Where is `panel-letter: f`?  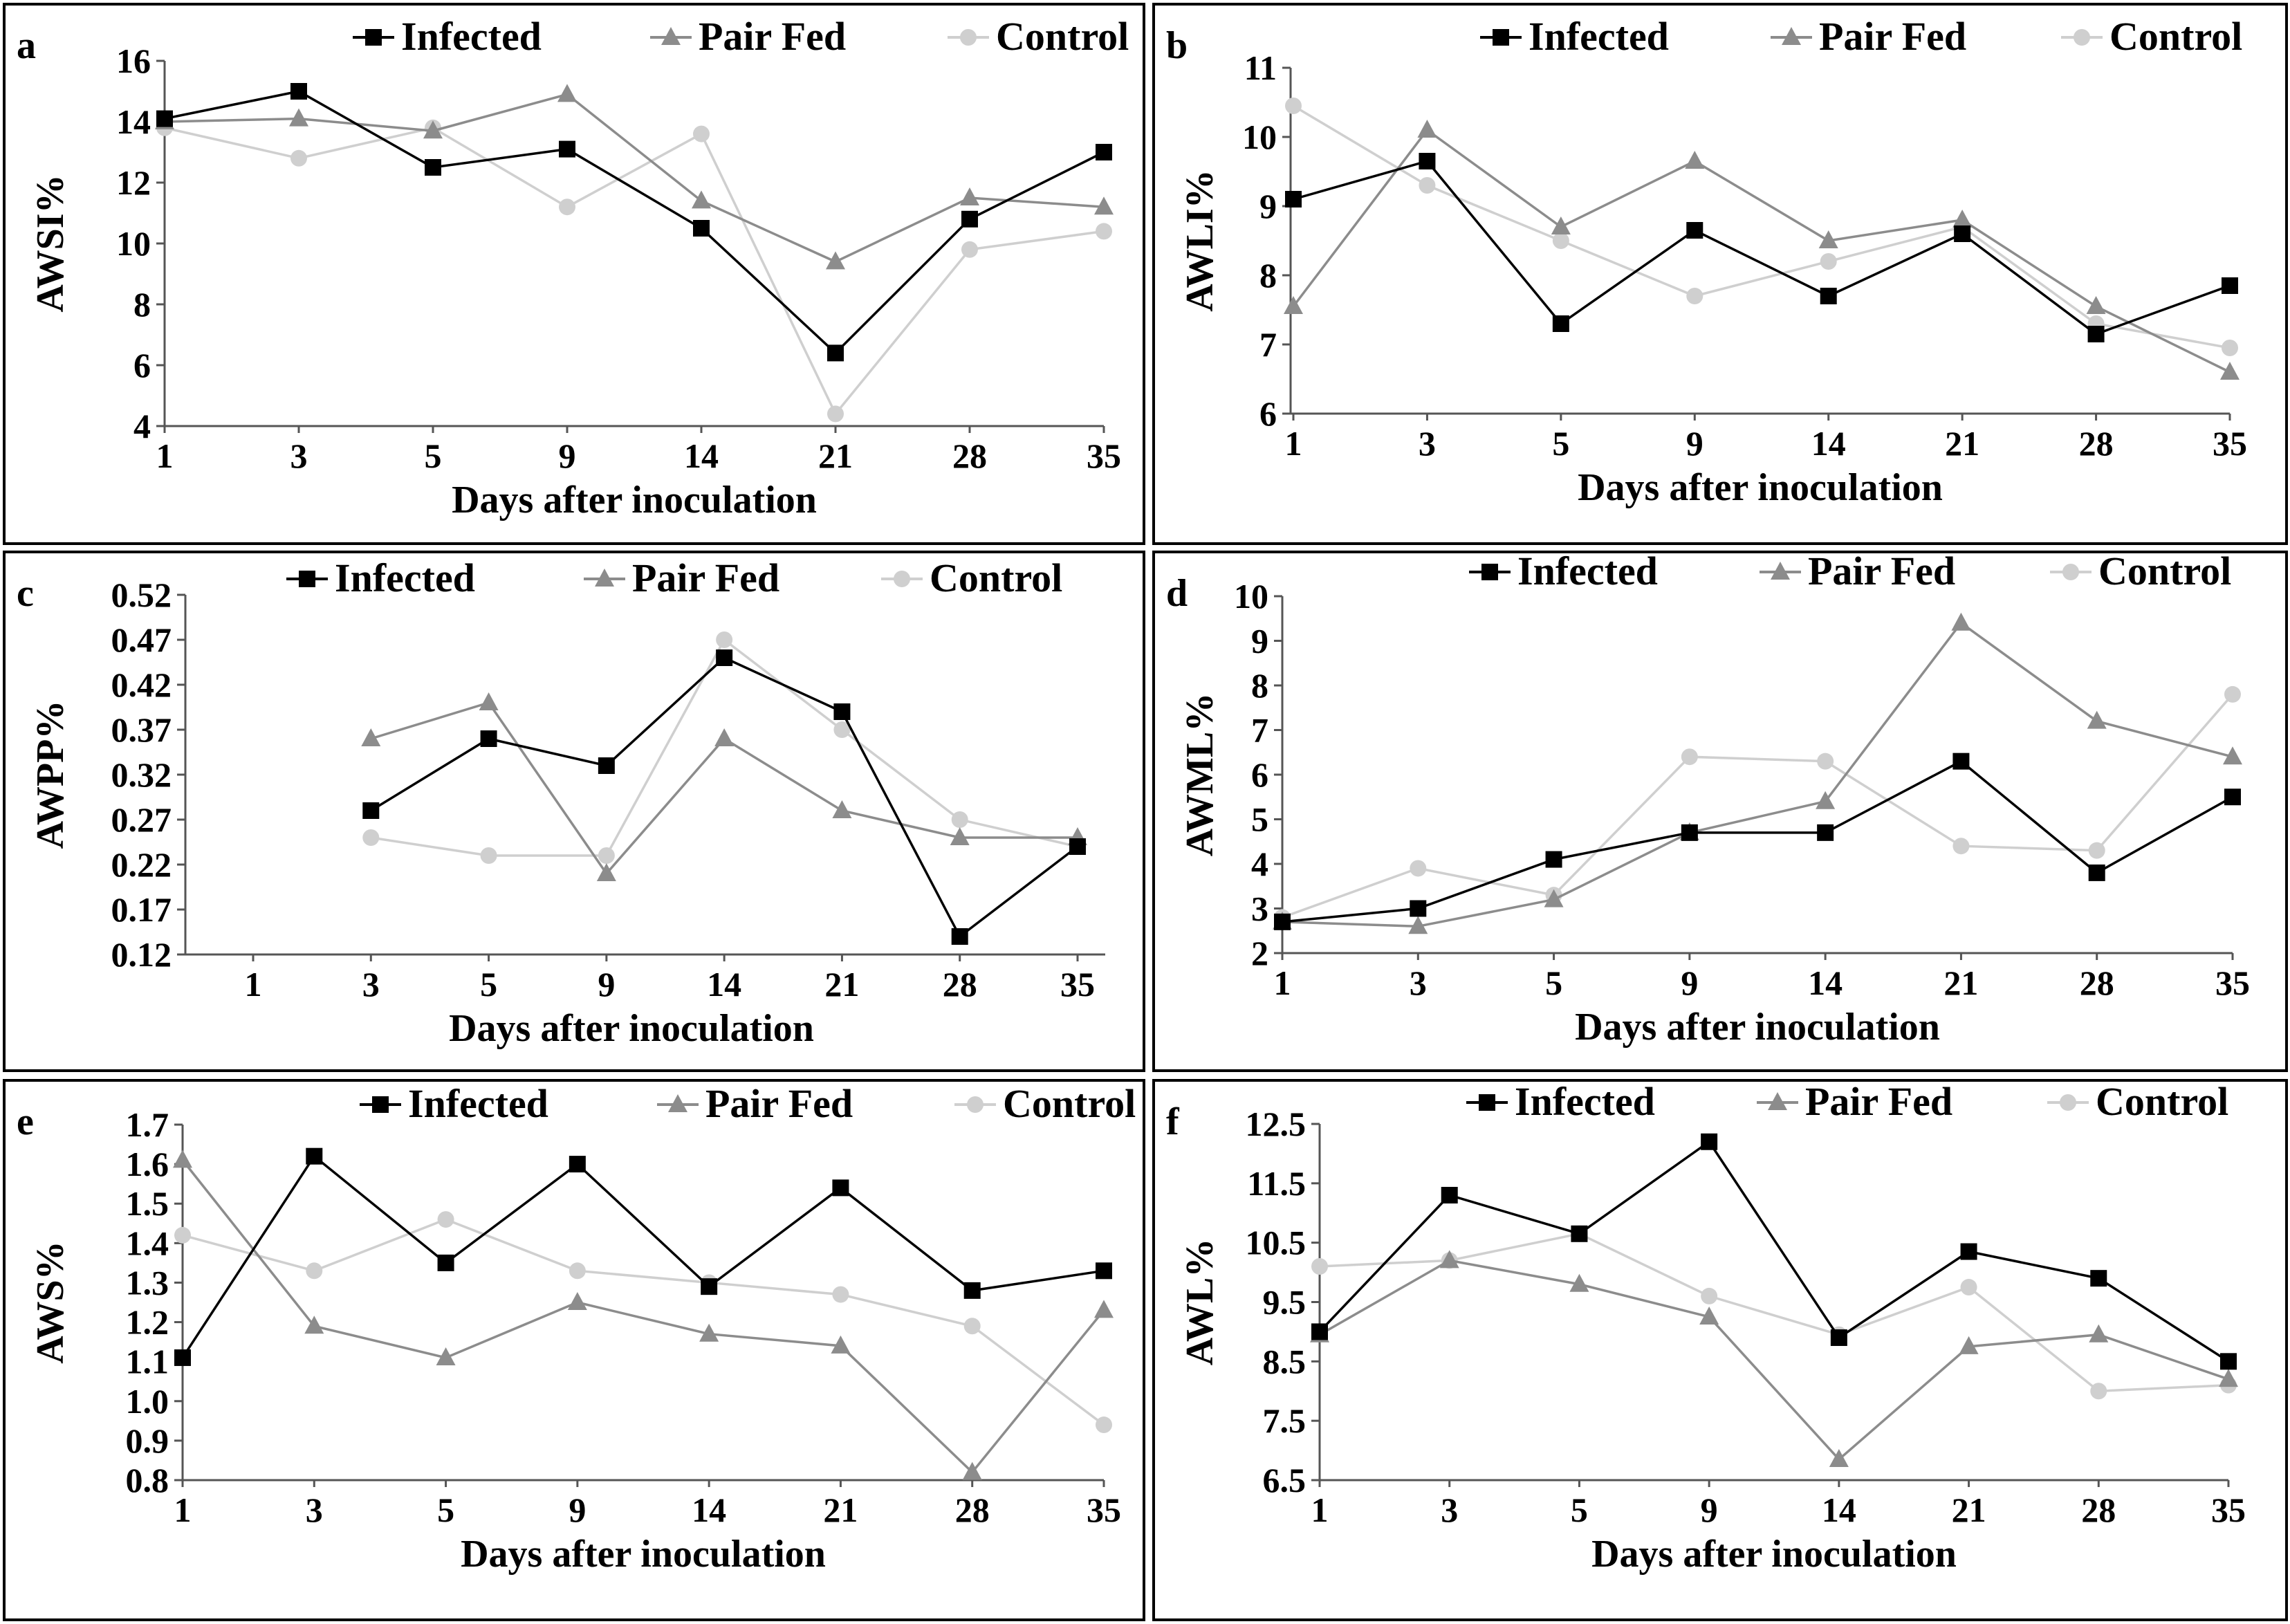 panel-letter: f is located at coordinates (1173, 1121).